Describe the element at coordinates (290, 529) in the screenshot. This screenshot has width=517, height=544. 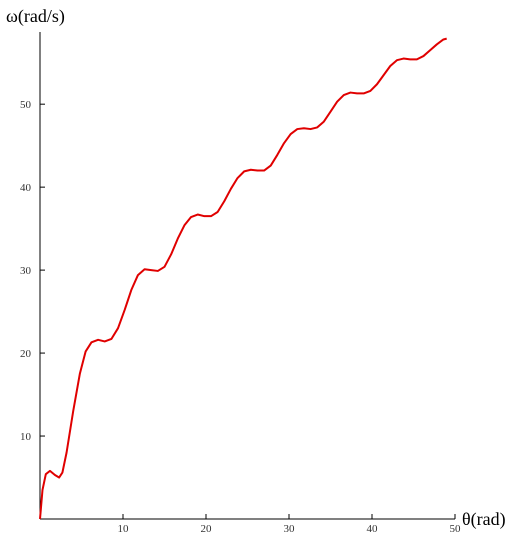
I see `x-tick-label: 30` at that location.